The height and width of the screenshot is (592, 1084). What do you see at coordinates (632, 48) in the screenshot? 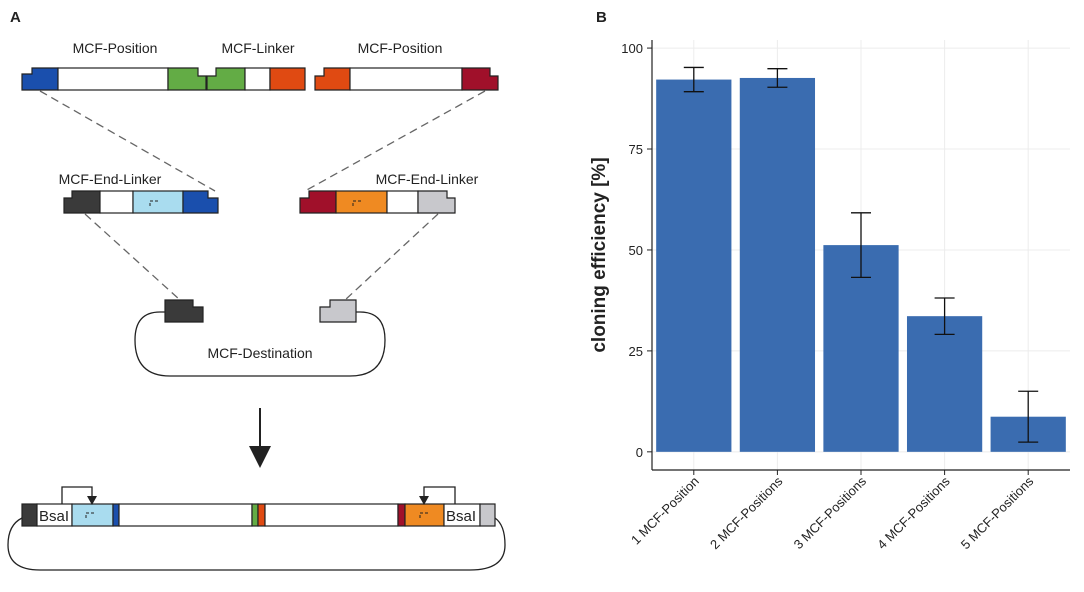
I see `y-tick-label: 100` at bounding box center [632, 48].